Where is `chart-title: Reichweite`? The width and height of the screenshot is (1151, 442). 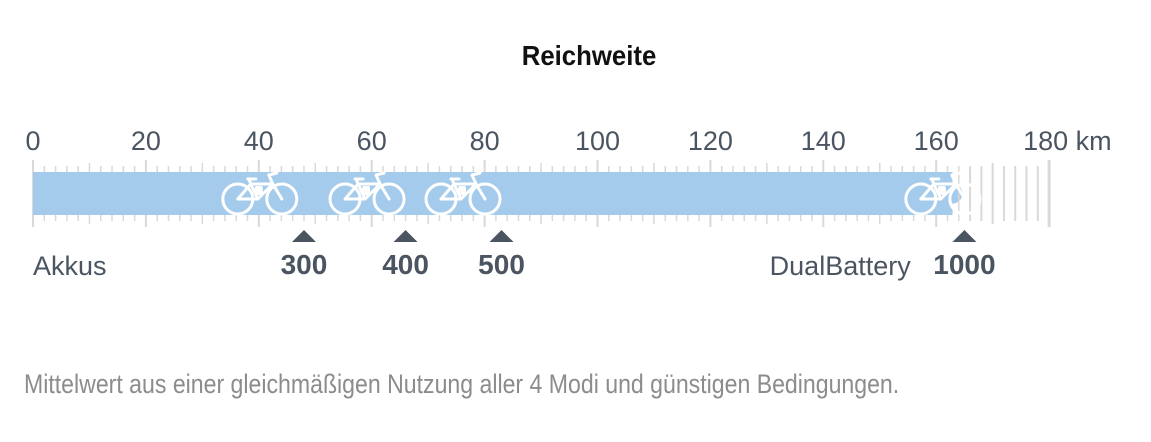
chart-title: Reichweite is located at coordinates (589, 55).